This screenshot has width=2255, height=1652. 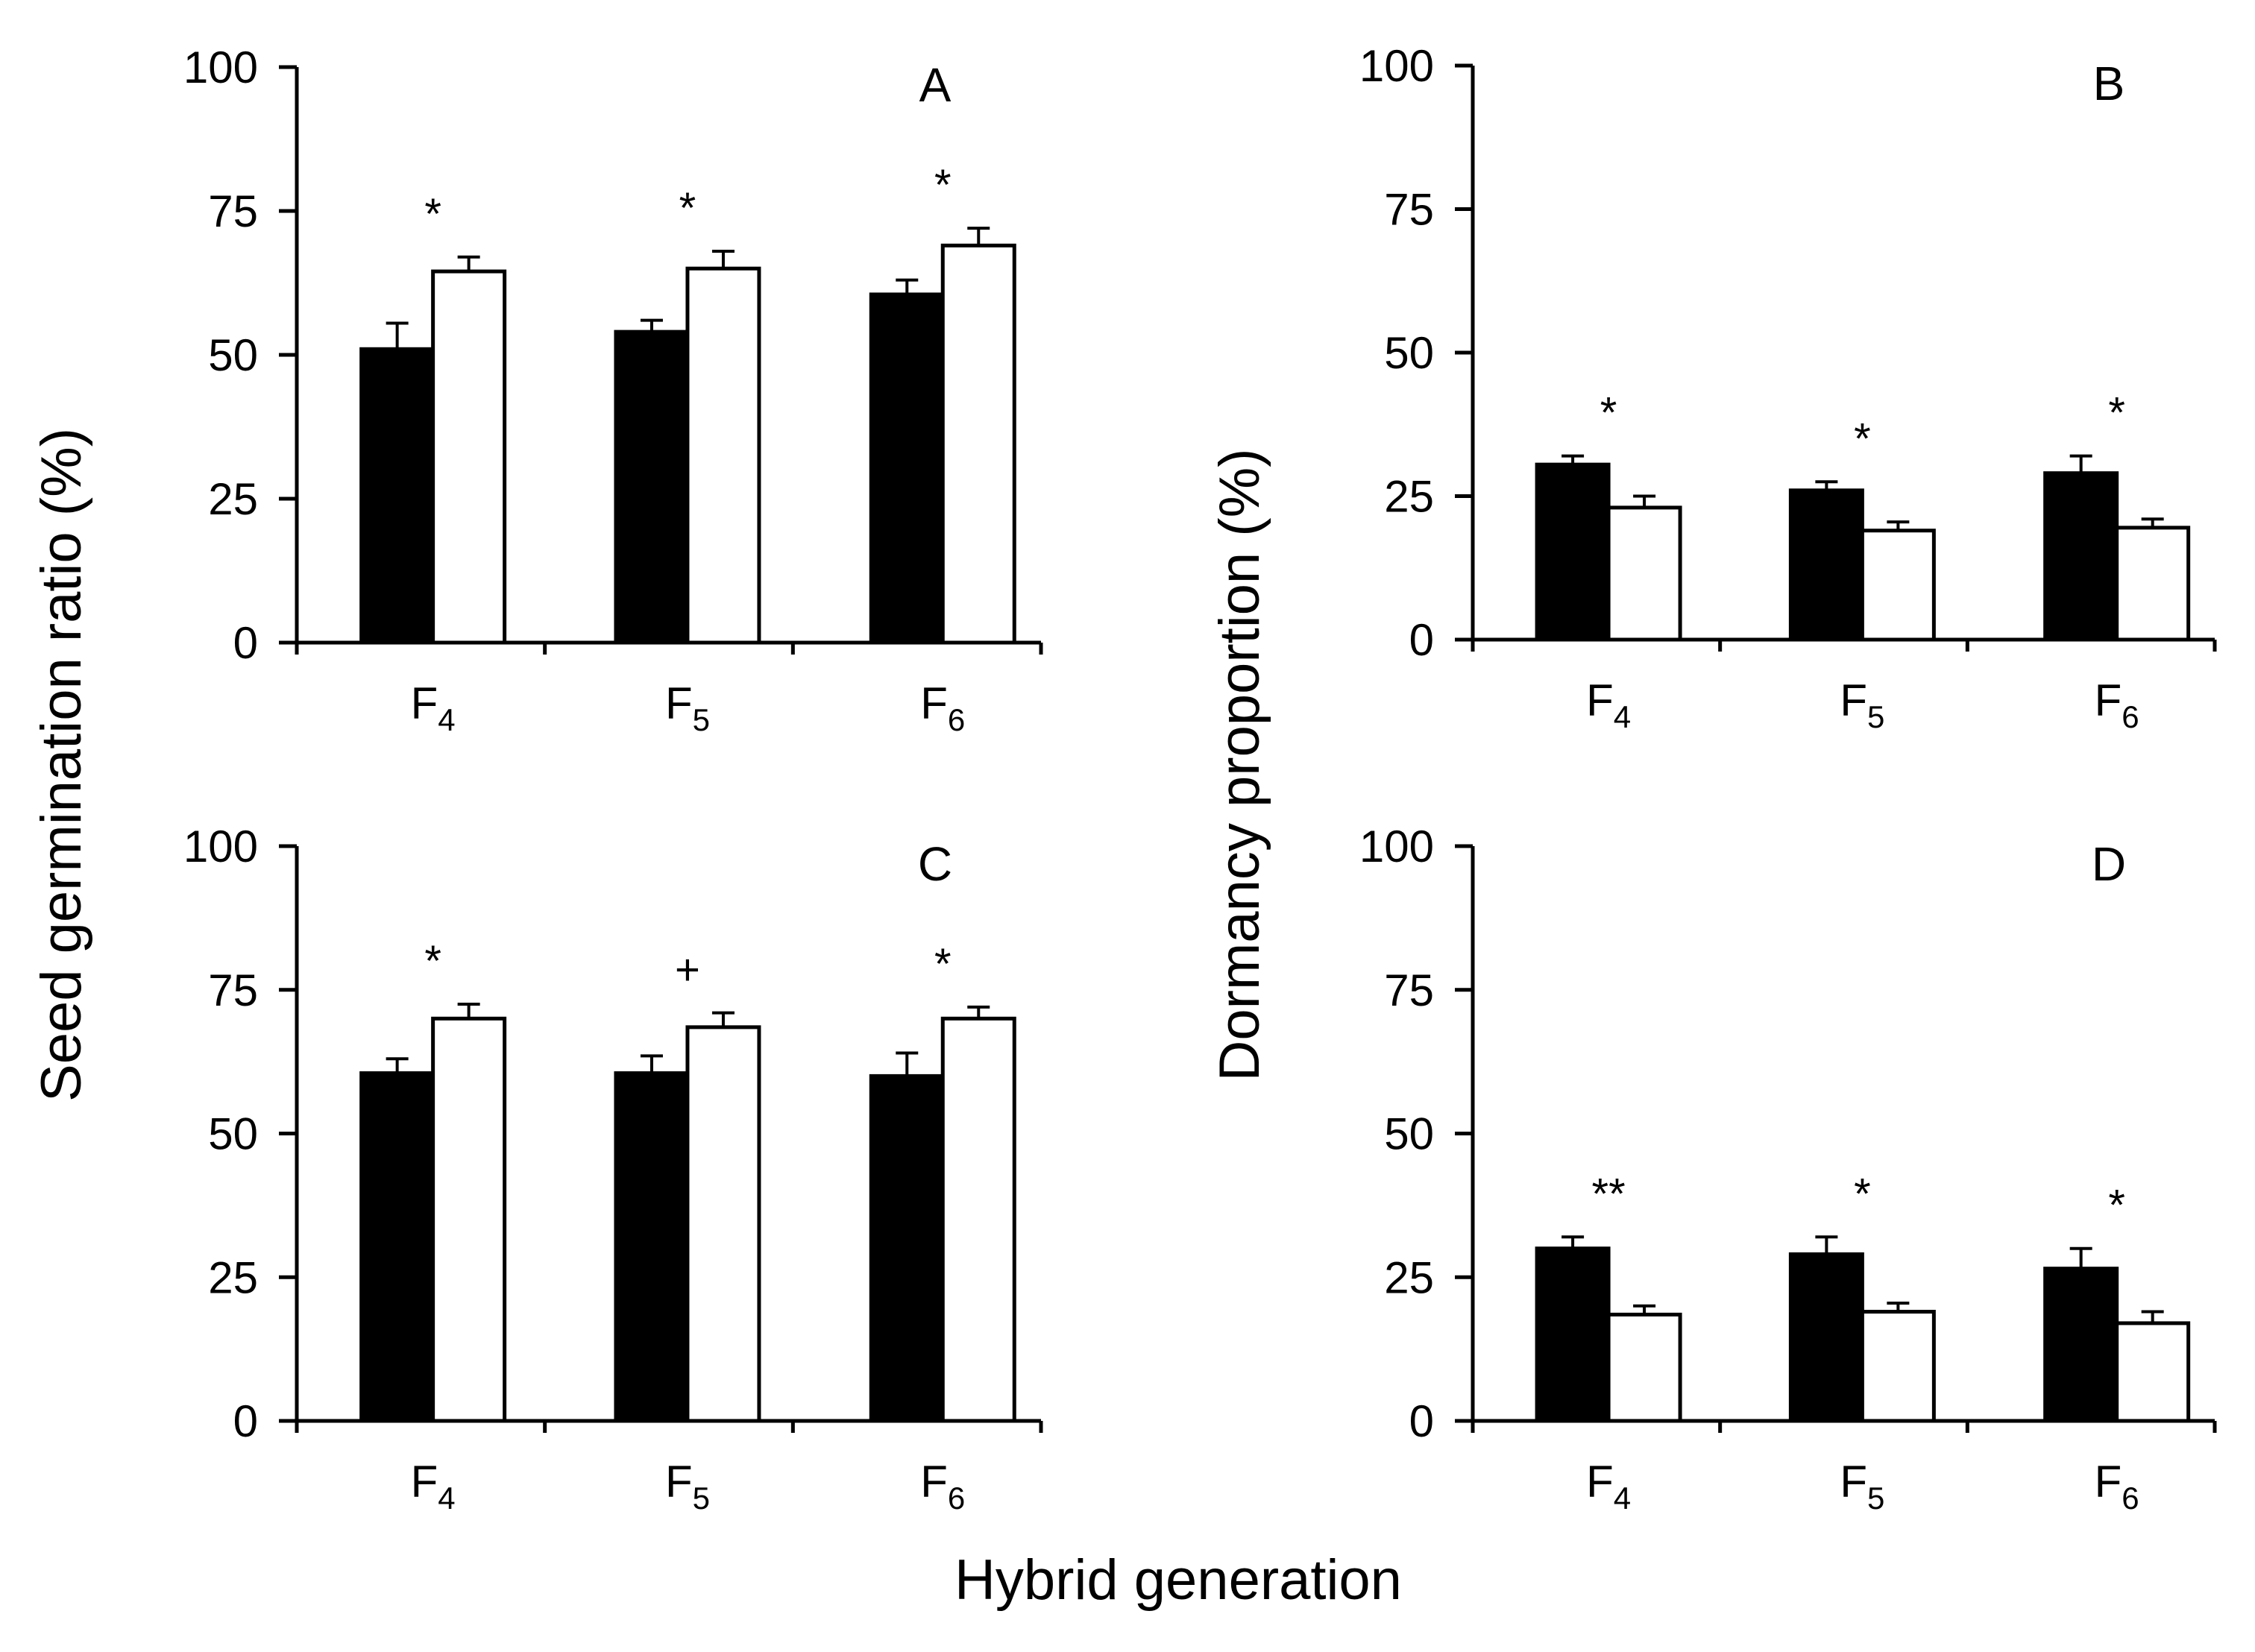 I want to click on panel-letter: D, so click(x=2109, y=864).